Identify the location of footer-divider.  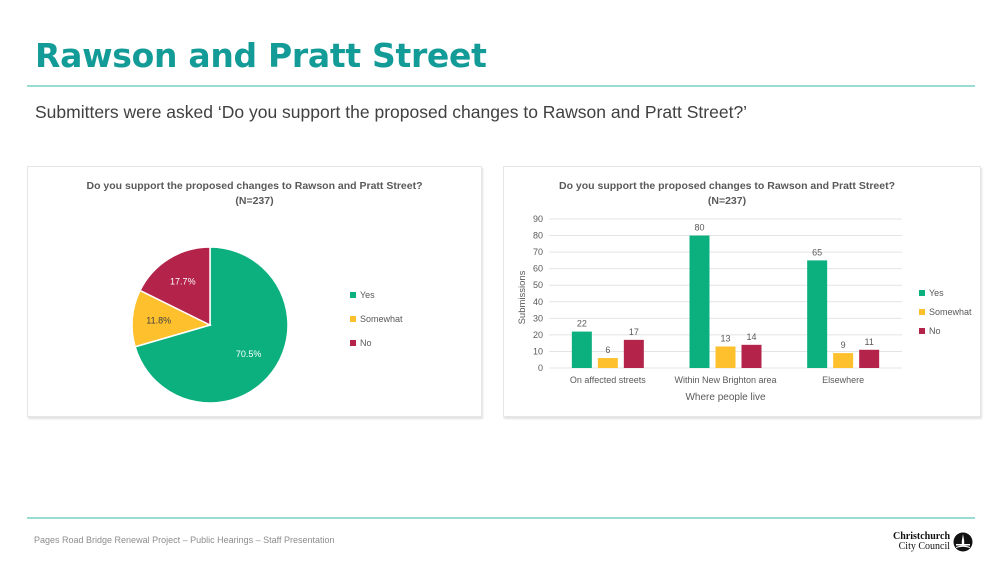
(501, 518).